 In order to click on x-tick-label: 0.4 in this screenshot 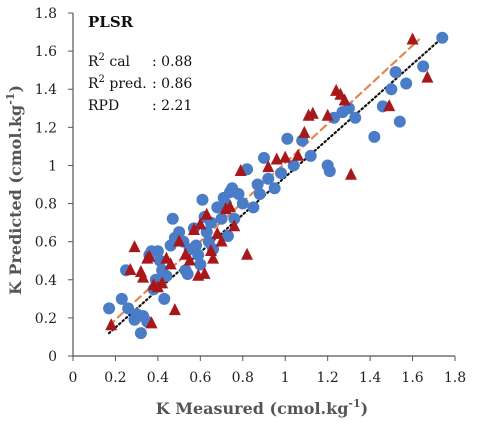, I will do `click(158, 378)`.